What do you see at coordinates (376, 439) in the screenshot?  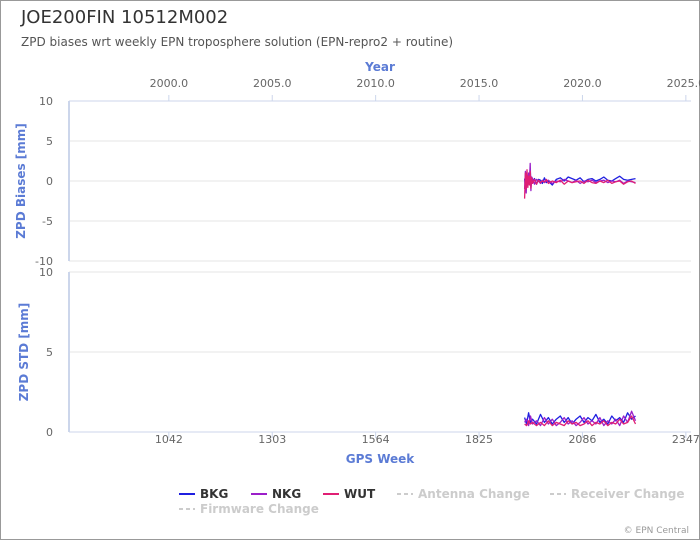 I see `gps-week-tick-label: 1564` at bounding box center [376, 439].